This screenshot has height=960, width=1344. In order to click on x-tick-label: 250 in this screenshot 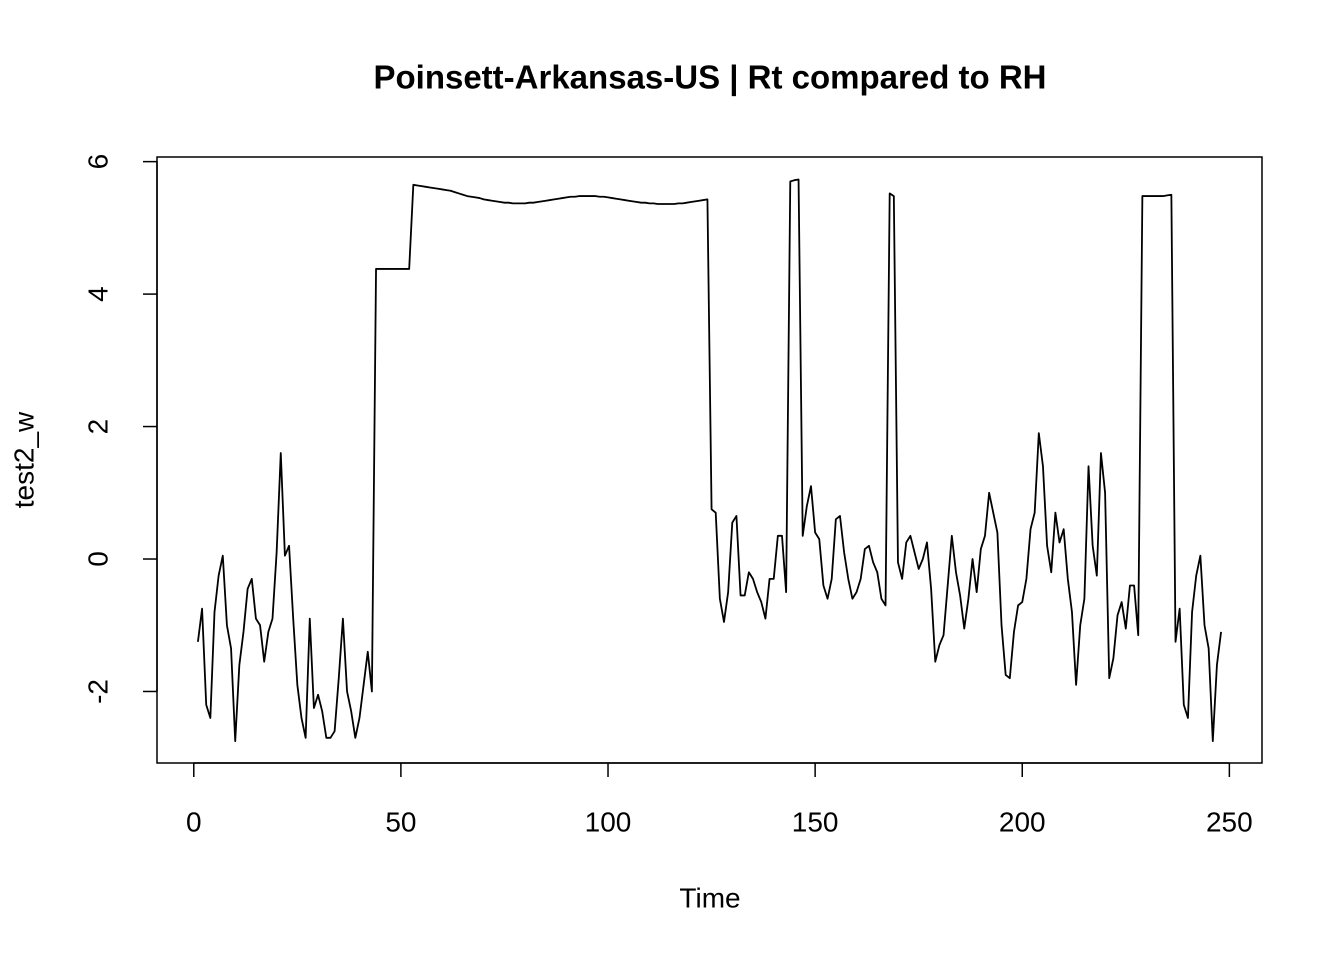, I will do `click(1229, 821)`.